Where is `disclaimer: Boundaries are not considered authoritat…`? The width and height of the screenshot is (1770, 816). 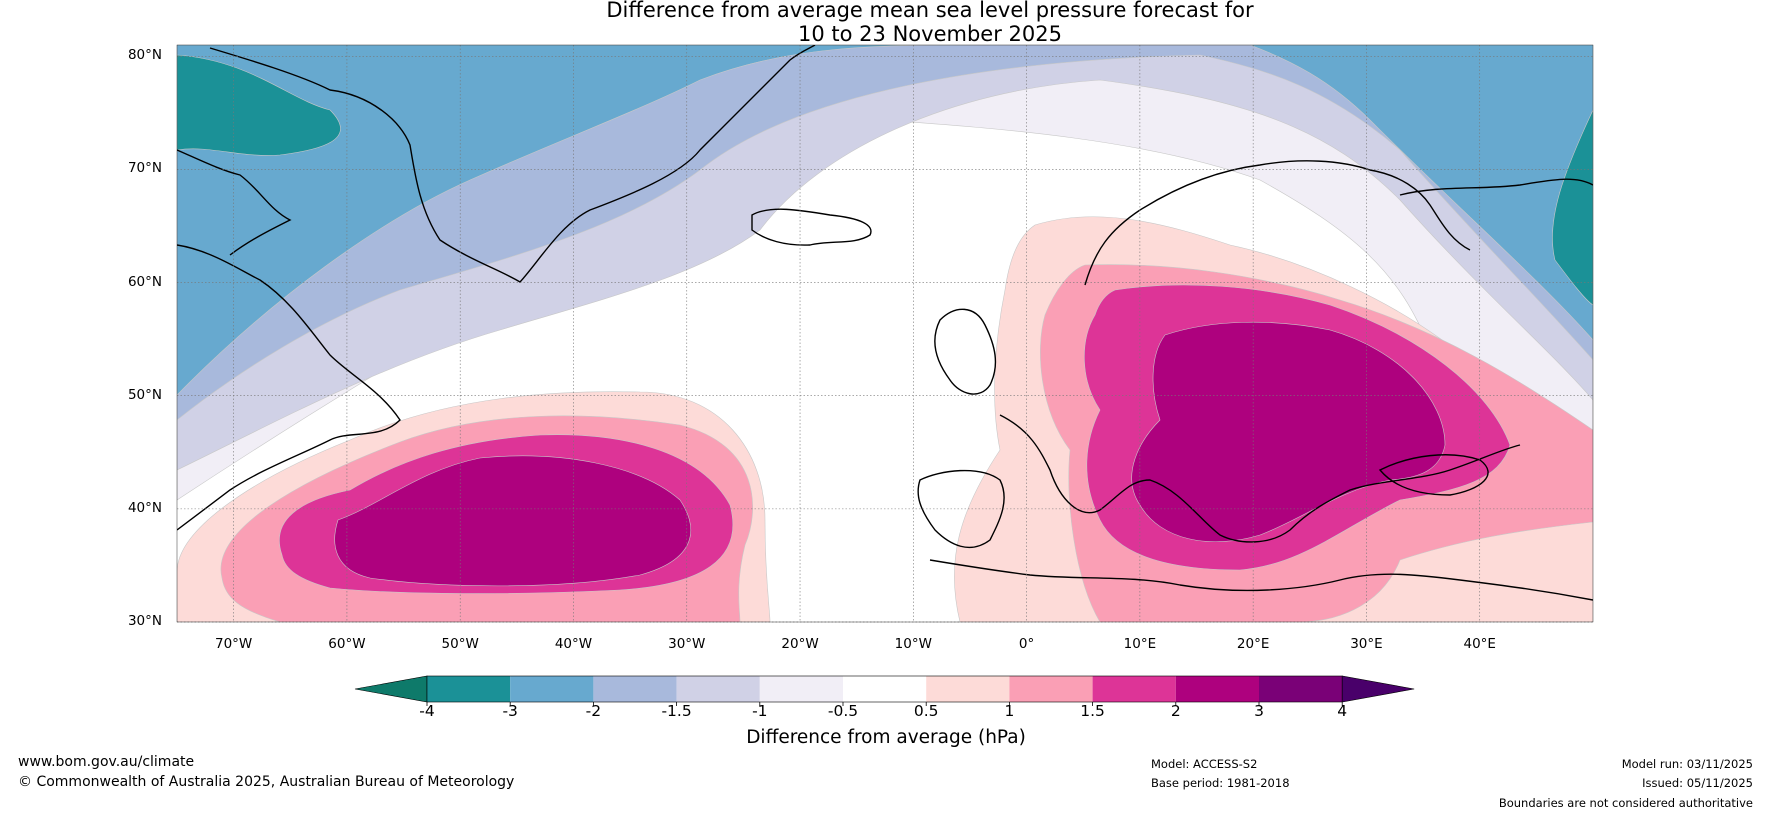 disclaimer: Boundaries are not considered authoritat… is located at coordinates (1625, 803).